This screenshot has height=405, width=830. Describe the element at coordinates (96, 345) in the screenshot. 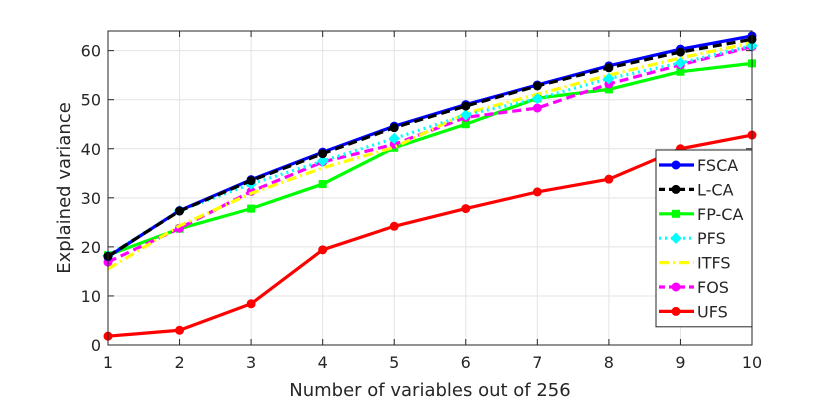

I see `y-tick-label: 0` at that location.